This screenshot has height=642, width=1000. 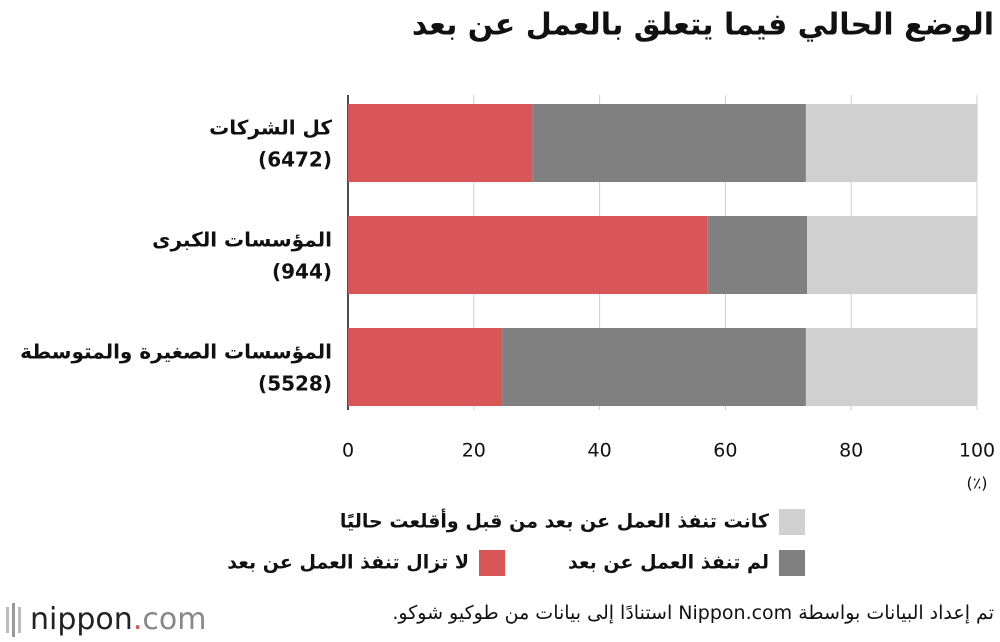 I want to click on logo-part: nippon, so click(x=81, y=619).